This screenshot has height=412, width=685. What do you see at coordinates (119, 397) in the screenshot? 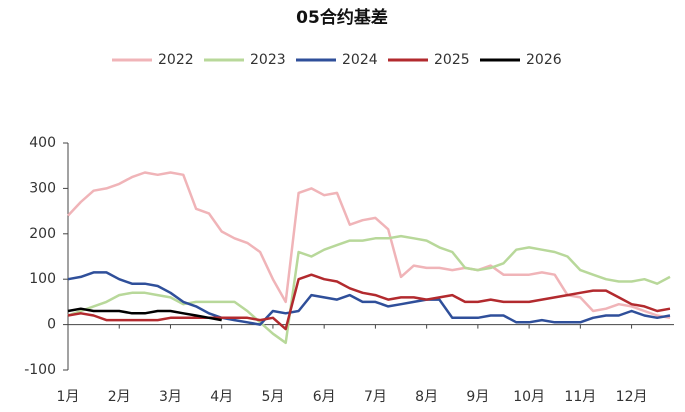
I see `x-tick-label: 2月` at bounding box center [119, 397].